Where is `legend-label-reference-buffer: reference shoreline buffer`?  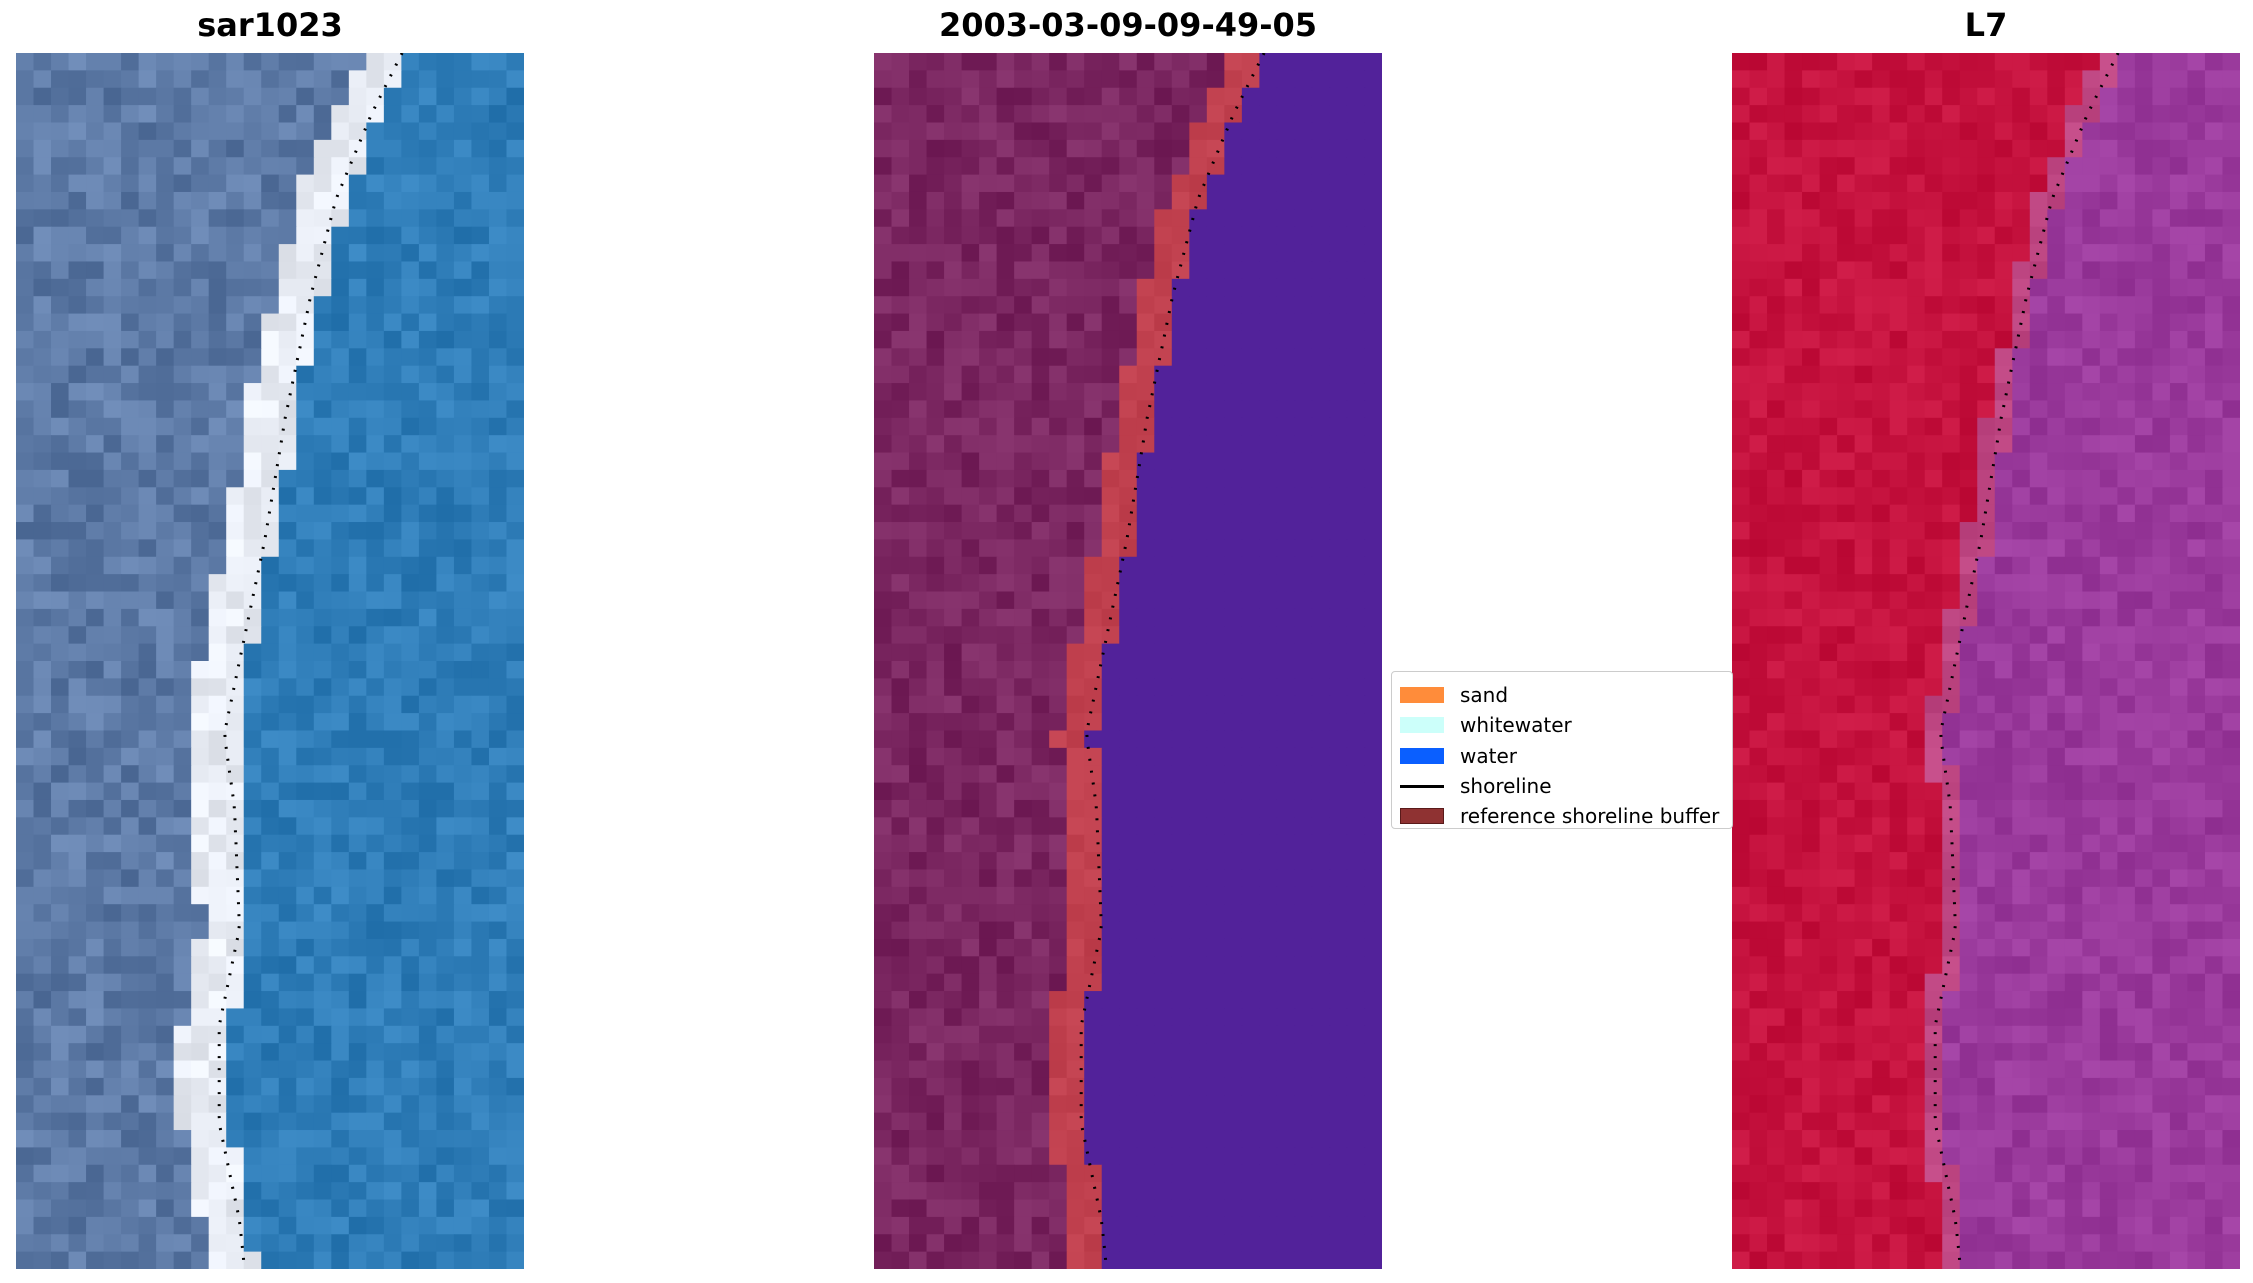 legend-label-reference-buffer: reference shoreline buffer is located at coordinates (1590, 816).